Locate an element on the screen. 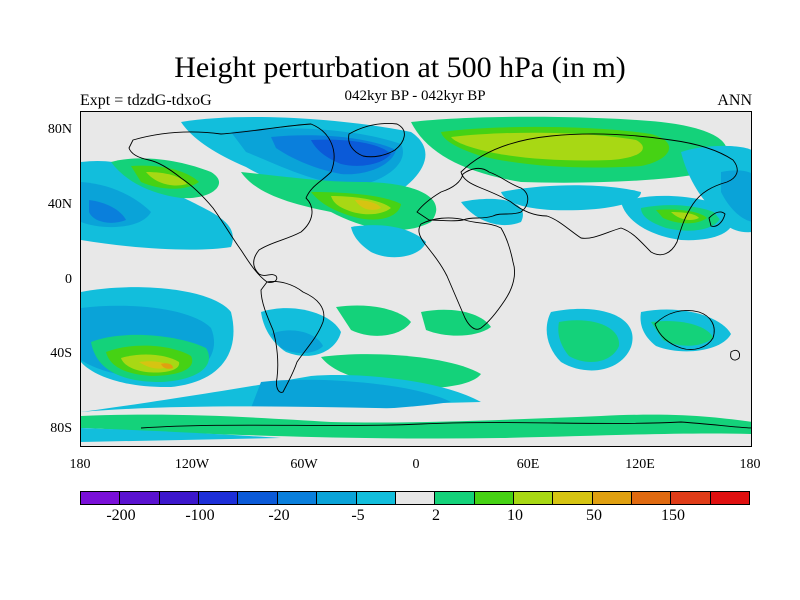 This screenshot has height=600, width=800. lon-label-60e: 60E is located at coordinates (528, 464).